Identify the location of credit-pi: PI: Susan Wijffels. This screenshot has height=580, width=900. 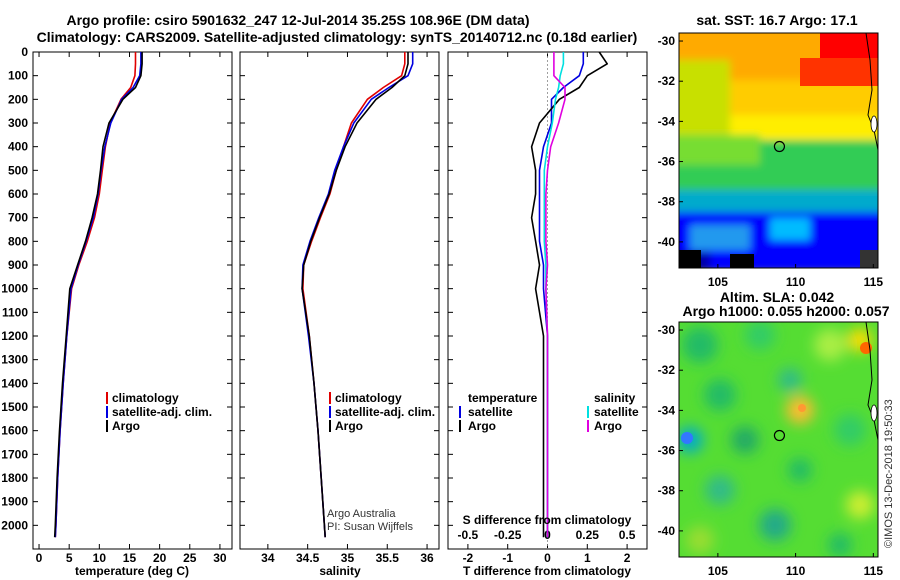
(370, 527).